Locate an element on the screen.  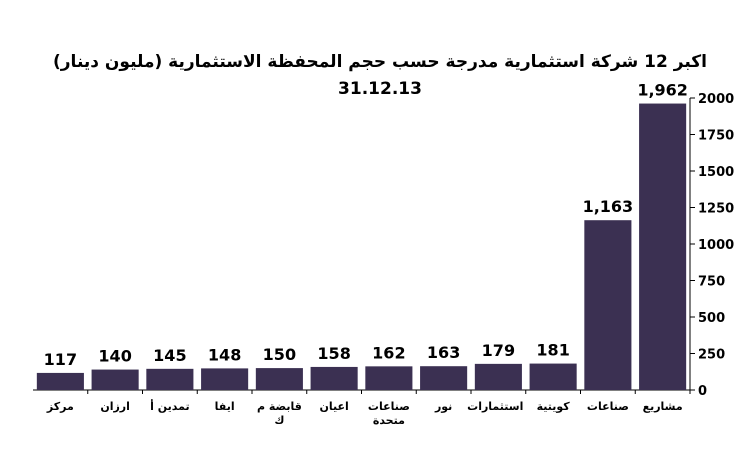
value-label: 148 is located at coordinates (224, 354).